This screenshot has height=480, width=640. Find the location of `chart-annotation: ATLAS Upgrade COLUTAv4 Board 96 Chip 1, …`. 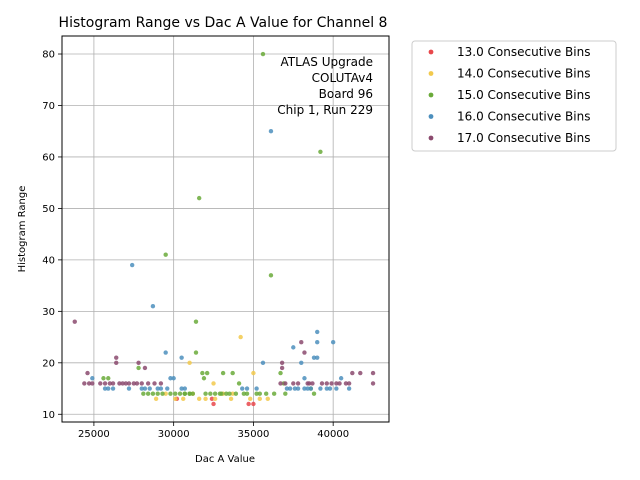

chart-annotation: ATLAS Upgrade COLUTAv4 Board 96 Chip 1, … is located at coordinates (325, 86).